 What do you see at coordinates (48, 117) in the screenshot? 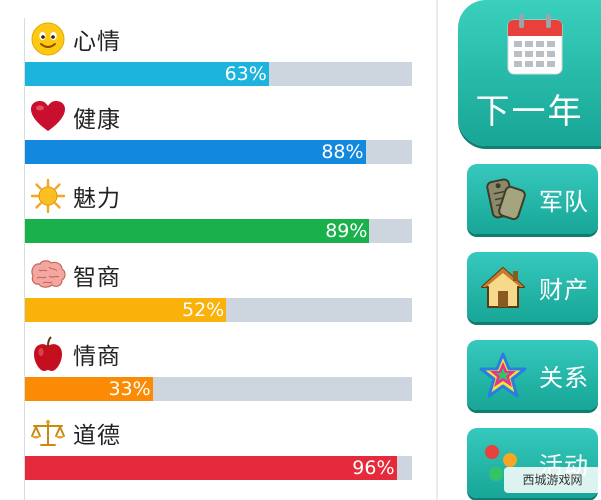
I see `heart-icon` at bounding box center [48, 117].